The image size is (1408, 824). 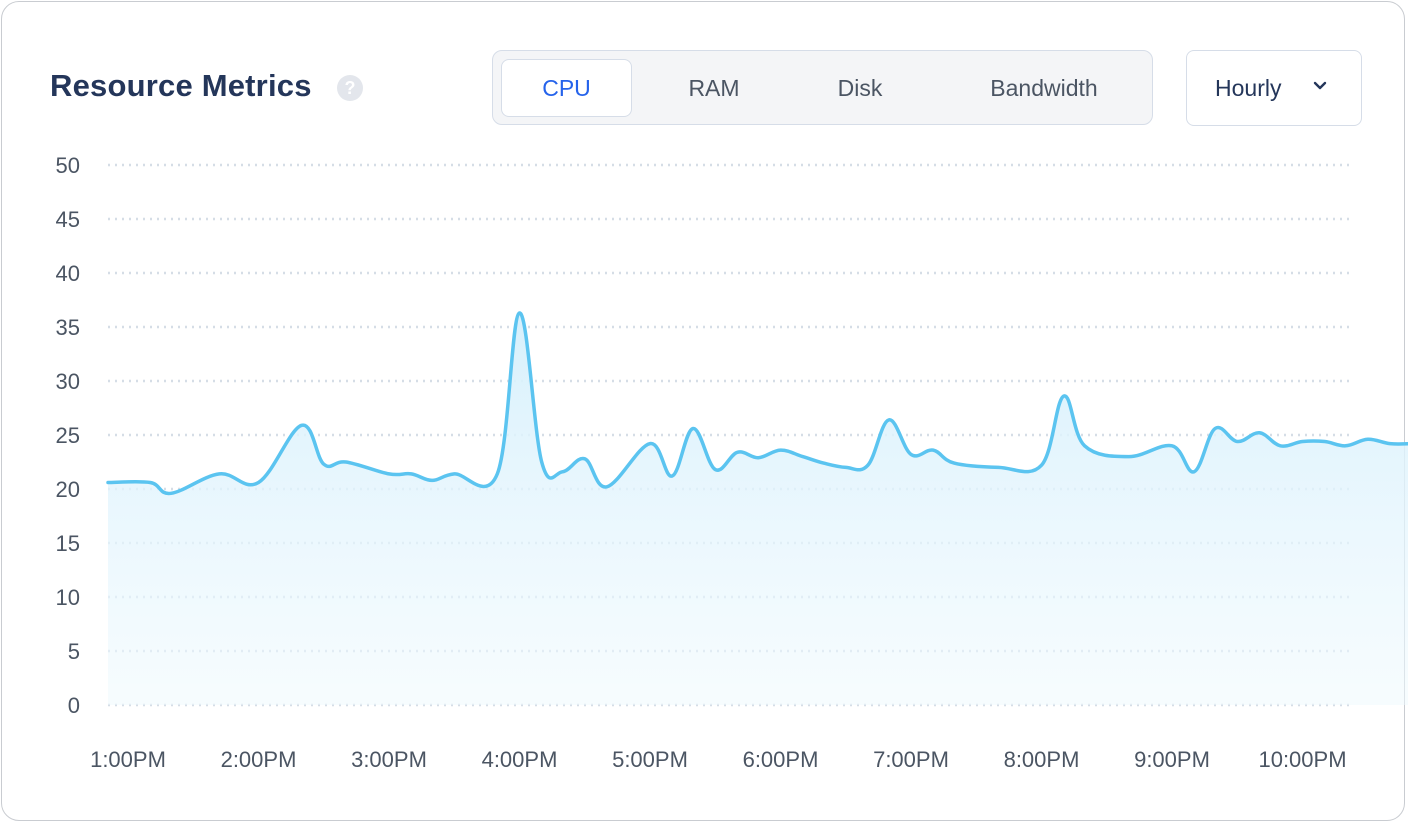 What do you see at coordinates (68, 381) in the screenshot?
I see `y-tick-label: 30` at bounding box center [68, 381].